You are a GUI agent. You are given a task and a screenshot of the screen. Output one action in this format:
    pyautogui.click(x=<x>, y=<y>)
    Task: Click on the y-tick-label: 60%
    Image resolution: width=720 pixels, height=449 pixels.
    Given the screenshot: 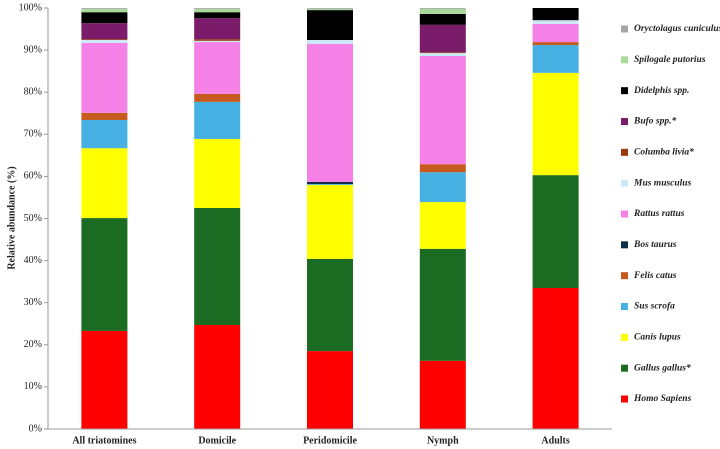 What is the action you would take?
    pyautogui.click(x=33, y=176)
    